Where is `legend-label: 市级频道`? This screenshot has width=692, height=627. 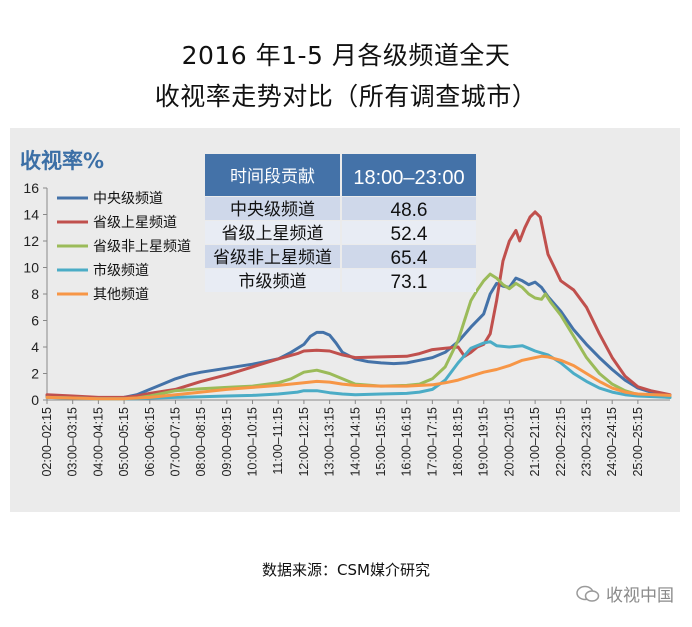
legend-label: 市级频道 is located at coordinates (121, 270).